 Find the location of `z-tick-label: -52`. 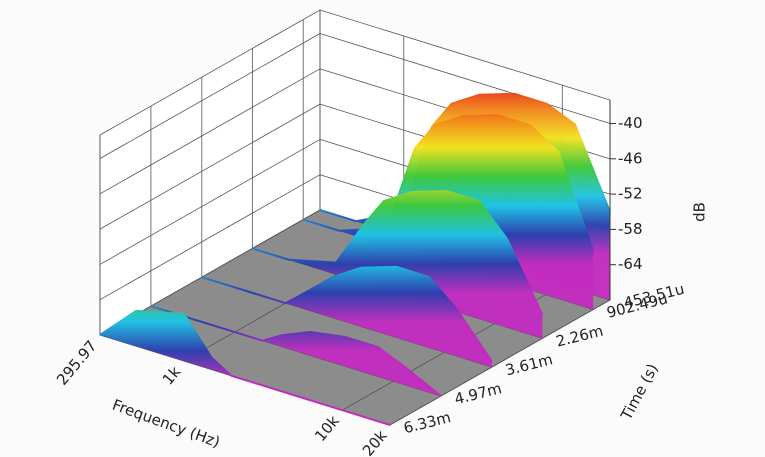

z-tick-label: -52 is located at coordinates (630, 194).